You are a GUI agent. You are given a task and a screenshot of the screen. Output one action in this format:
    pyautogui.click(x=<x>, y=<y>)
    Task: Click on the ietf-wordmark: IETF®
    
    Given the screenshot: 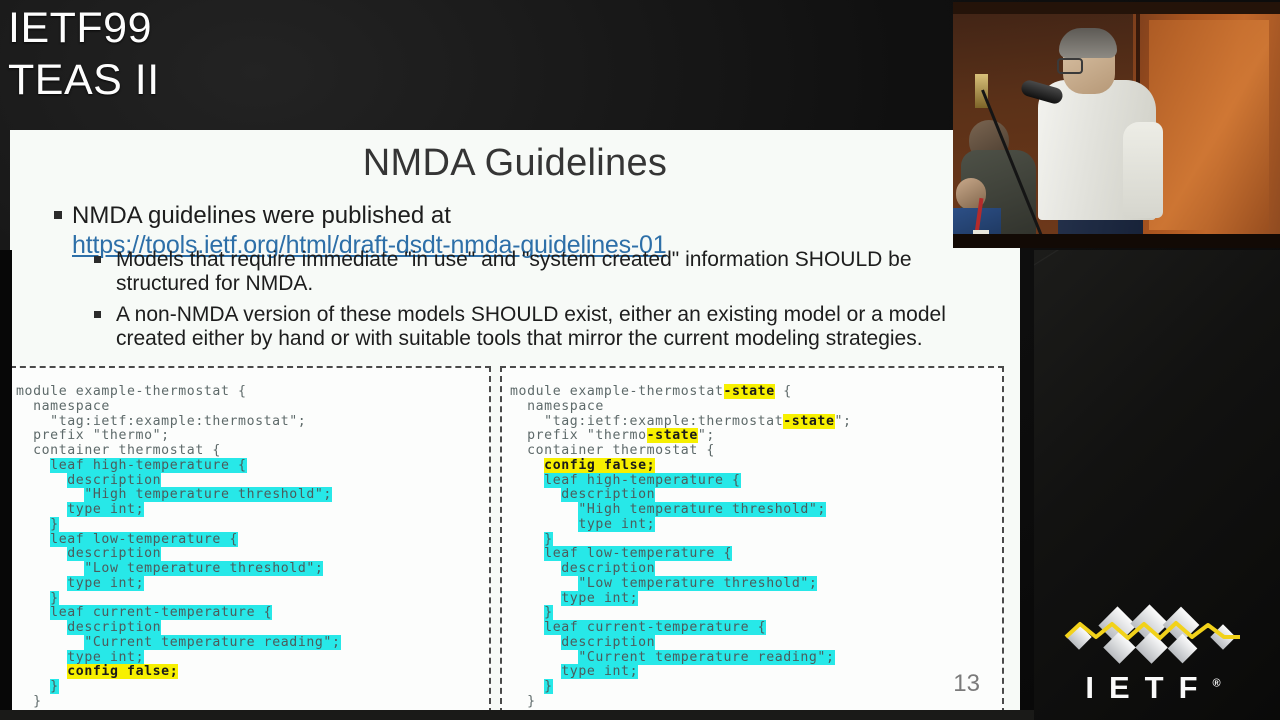 What is the action you would take?
    pyautogui.click(x=1153, y=688)
    